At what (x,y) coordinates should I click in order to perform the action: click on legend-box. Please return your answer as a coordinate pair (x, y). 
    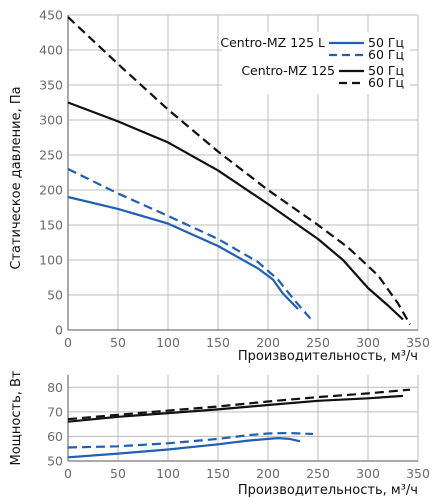
    Looking at the image, I should click on (316, 63).